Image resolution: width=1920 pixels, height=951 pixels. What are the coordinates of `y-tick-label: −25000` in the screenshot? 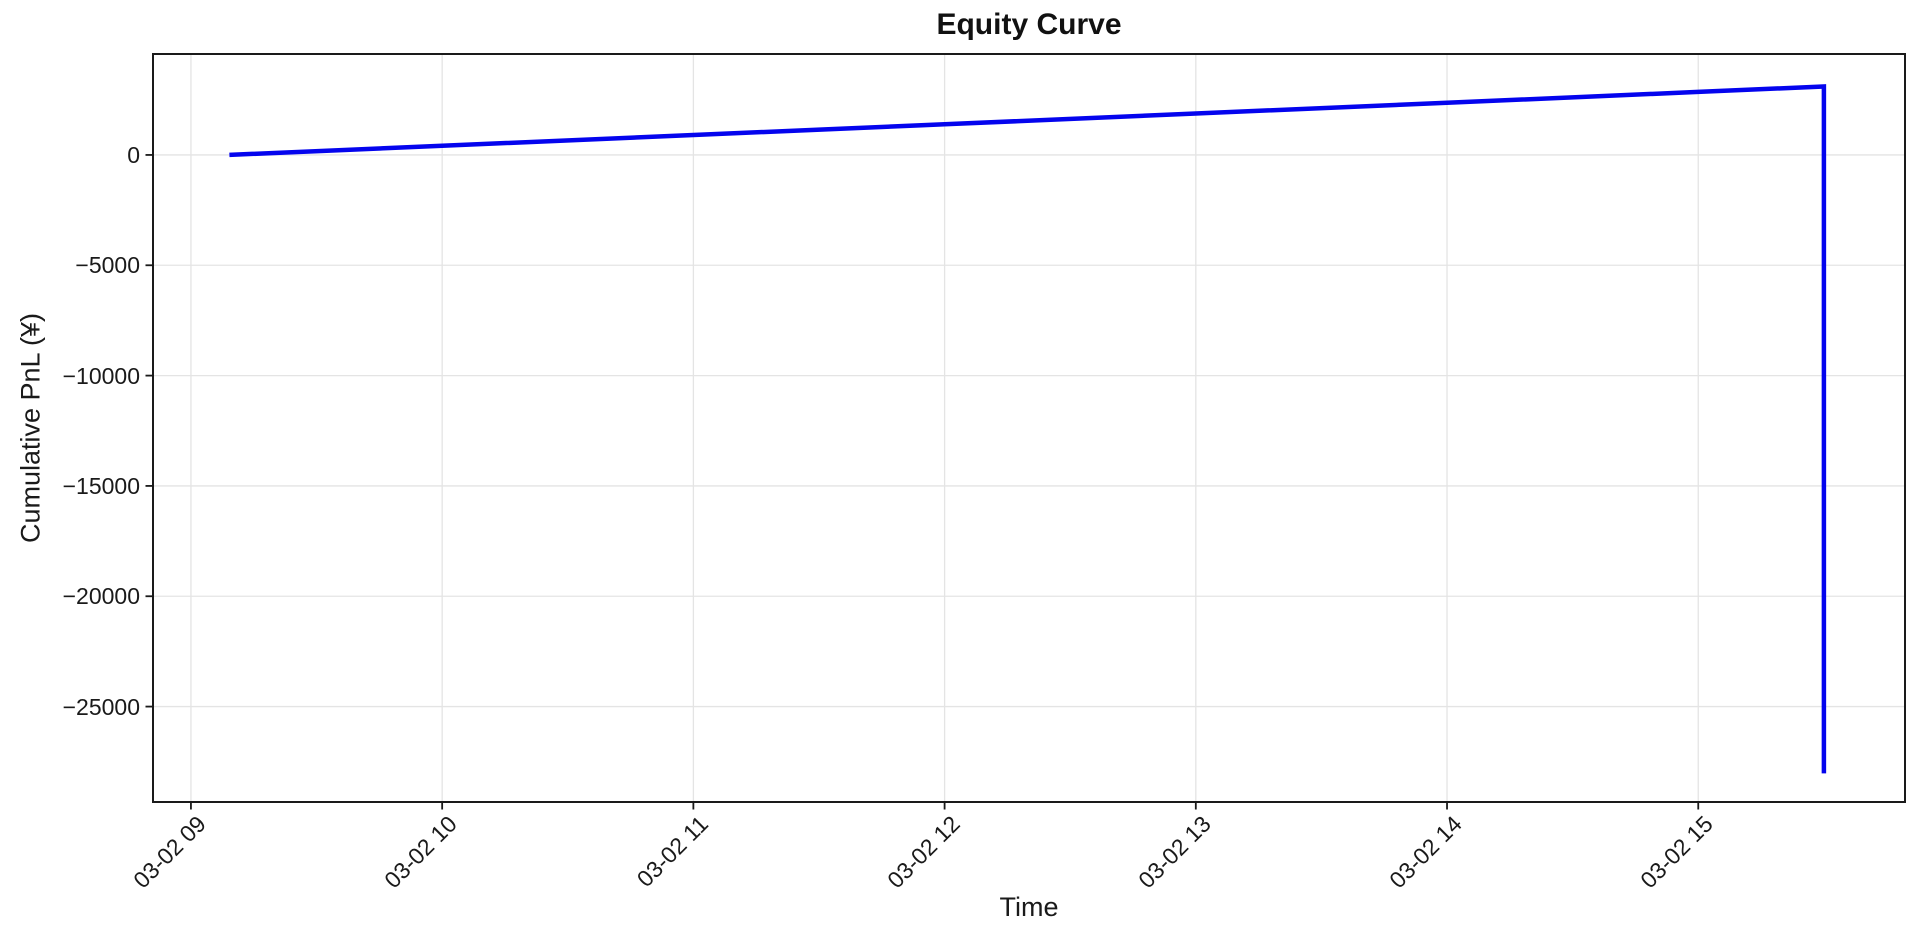 It's located at (101, 706).